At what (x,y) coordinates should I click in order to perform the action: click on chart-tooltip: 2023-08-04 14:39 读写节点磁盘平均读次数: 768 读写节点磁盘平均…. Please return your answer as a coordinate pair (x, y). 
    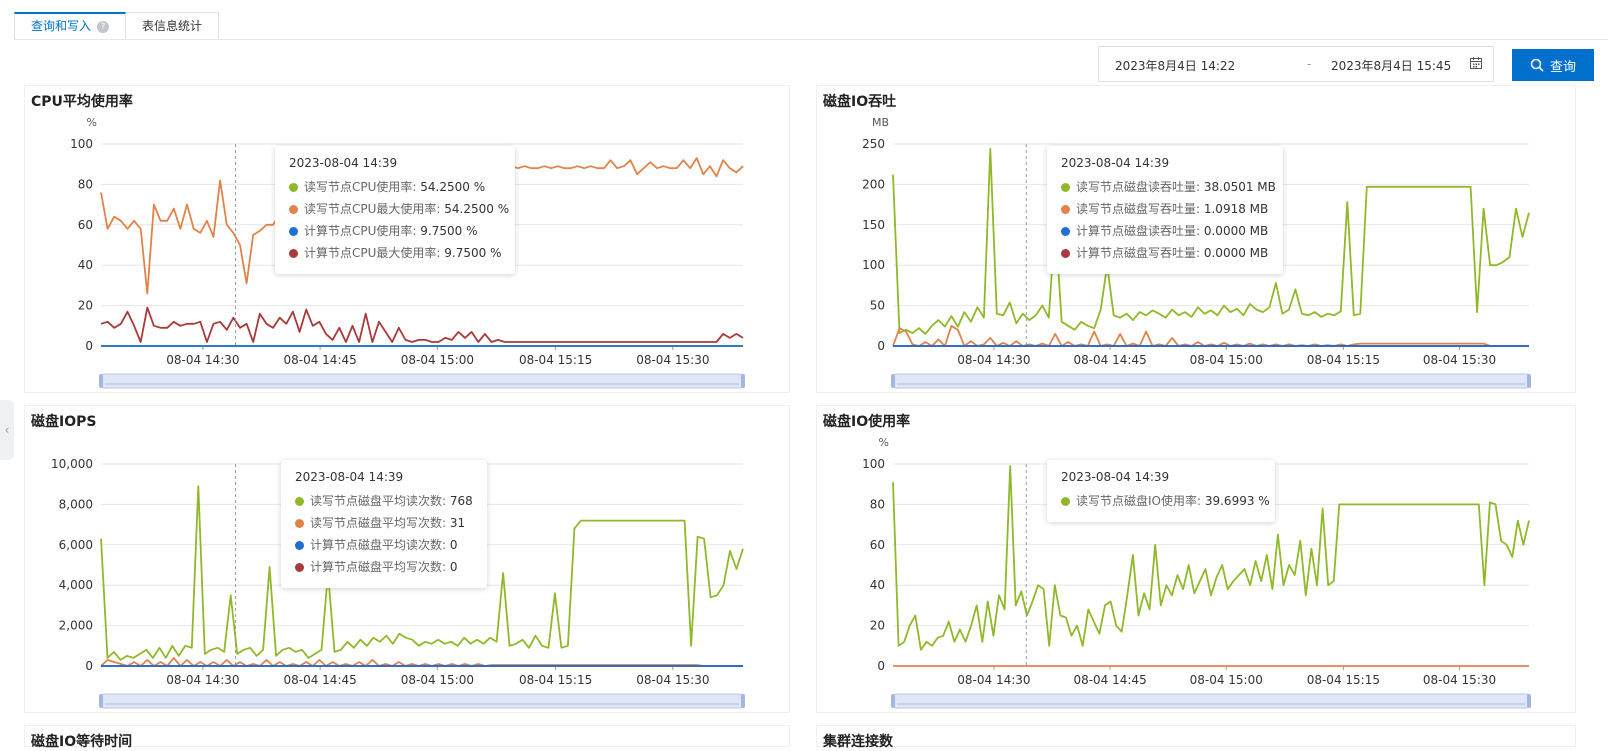
    Looking at the image, I should click on (384, 524).